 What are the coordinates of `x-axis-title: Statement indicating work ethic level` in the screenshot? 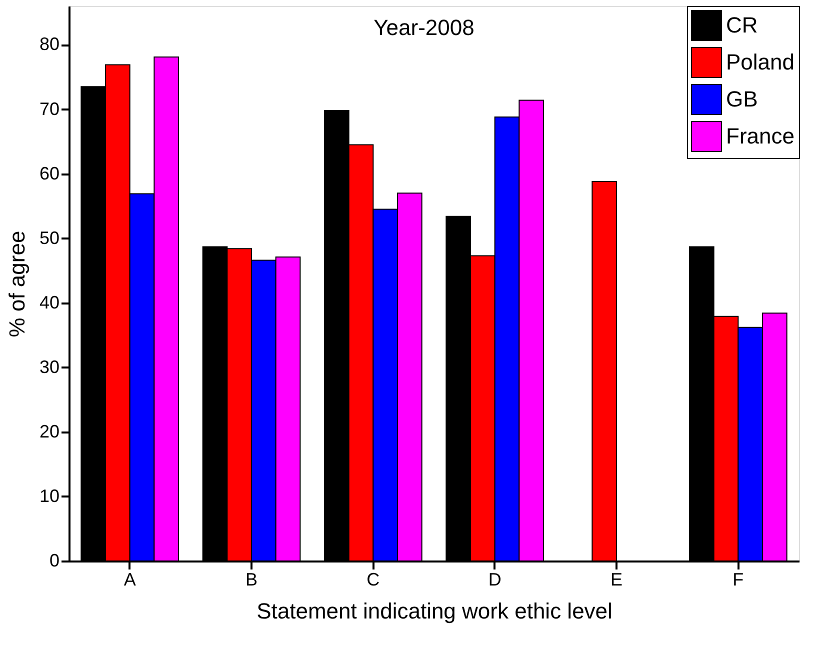 It's located at (434, 611).